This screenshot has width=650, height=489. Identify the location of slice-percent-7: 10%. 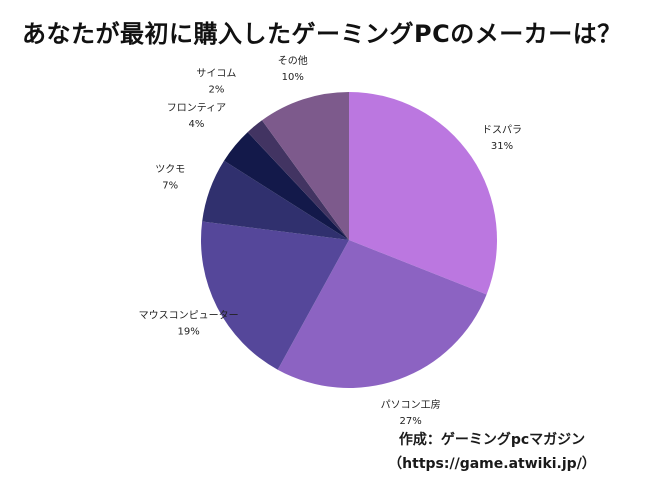
(293, 77).